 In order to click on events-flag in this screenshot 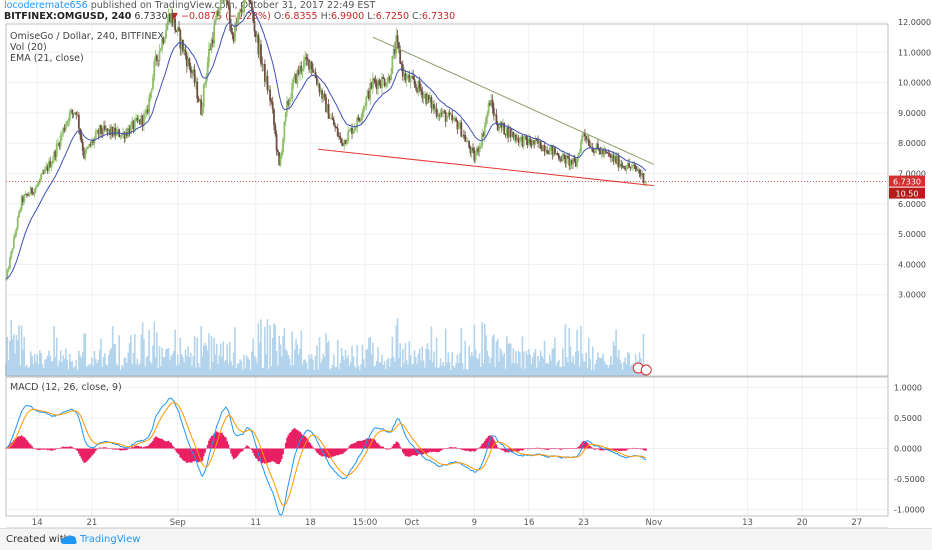, I will do `click(642, 369)`.